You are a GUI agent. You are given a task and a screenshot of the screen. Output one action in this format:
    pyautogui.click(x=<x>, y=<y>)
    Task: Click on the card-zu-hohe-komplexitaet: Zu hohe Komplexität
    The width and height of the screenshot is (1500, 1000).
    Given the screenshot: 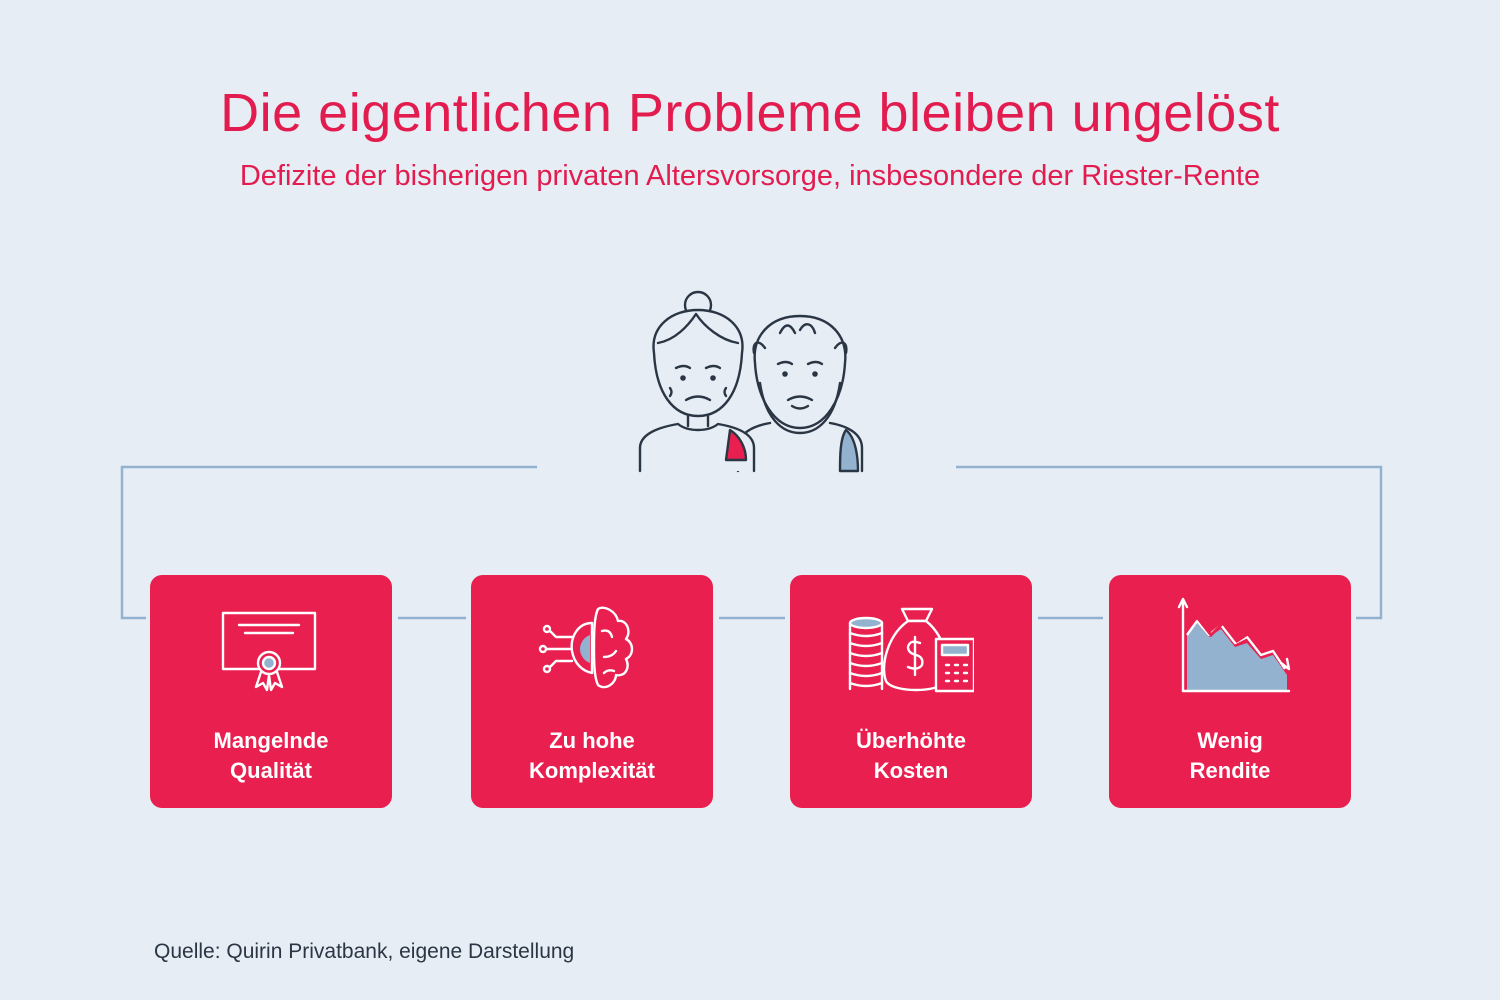 What is the action you would take?
    pyautogui.click(x=592, y=691)
    